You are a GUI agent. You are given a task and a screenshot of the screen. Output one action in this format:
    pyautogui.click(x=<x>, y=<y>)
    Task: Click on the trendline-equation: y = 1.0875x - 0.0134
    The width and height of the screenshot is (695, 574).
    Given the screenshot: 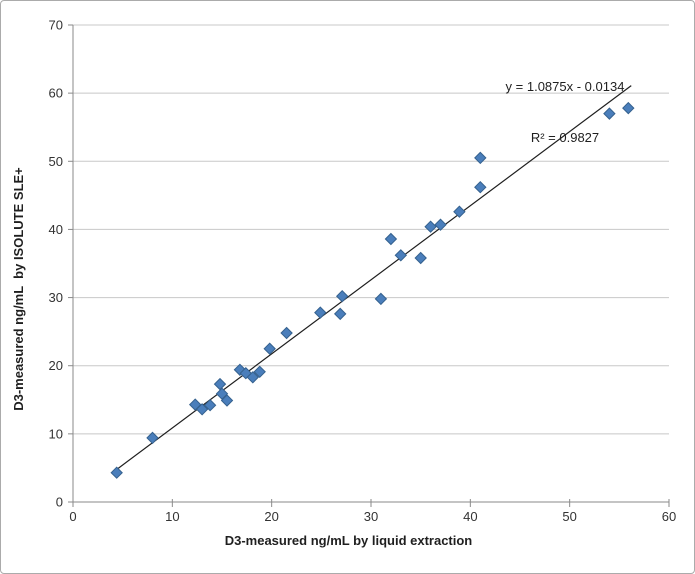 What is the action you would take?
    pyautogui.click(x=565, y=86)
    